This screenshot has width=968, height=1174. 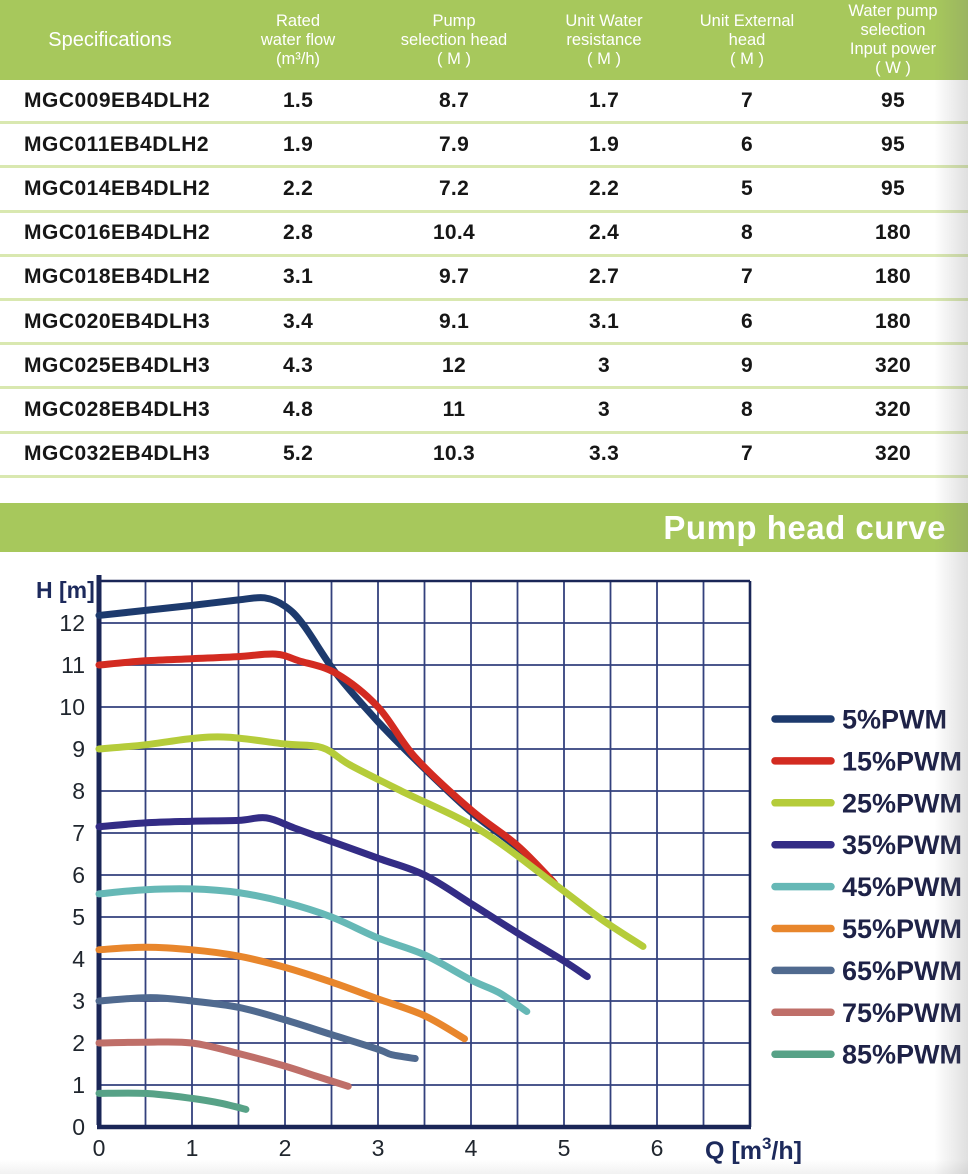 I want to click on value-cell: 3.4, so click(x=298, y=321).